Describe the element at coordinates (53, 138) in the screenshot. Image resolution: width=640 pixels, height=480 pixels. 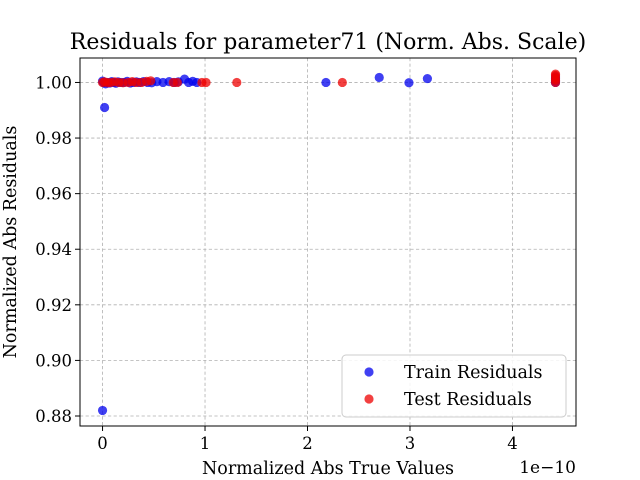
I see `y-tick-label: 0.98` at that location.